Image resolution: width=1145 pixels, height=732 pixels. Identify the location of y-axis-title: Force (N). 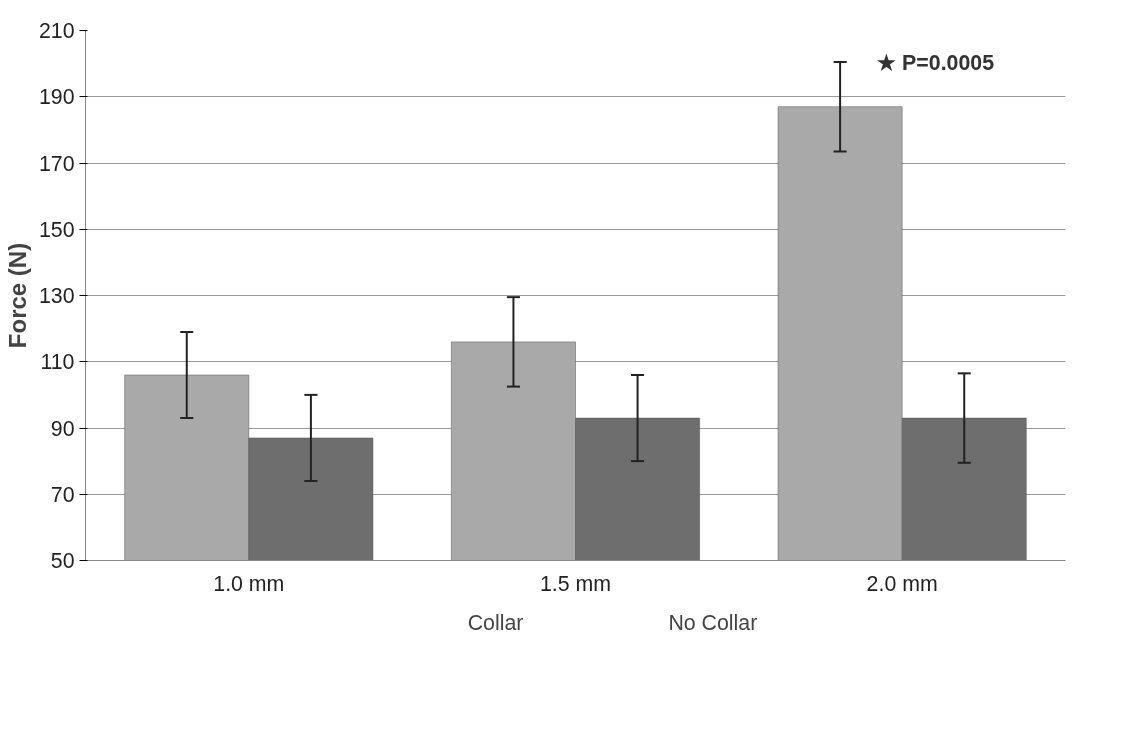
(17, 295).